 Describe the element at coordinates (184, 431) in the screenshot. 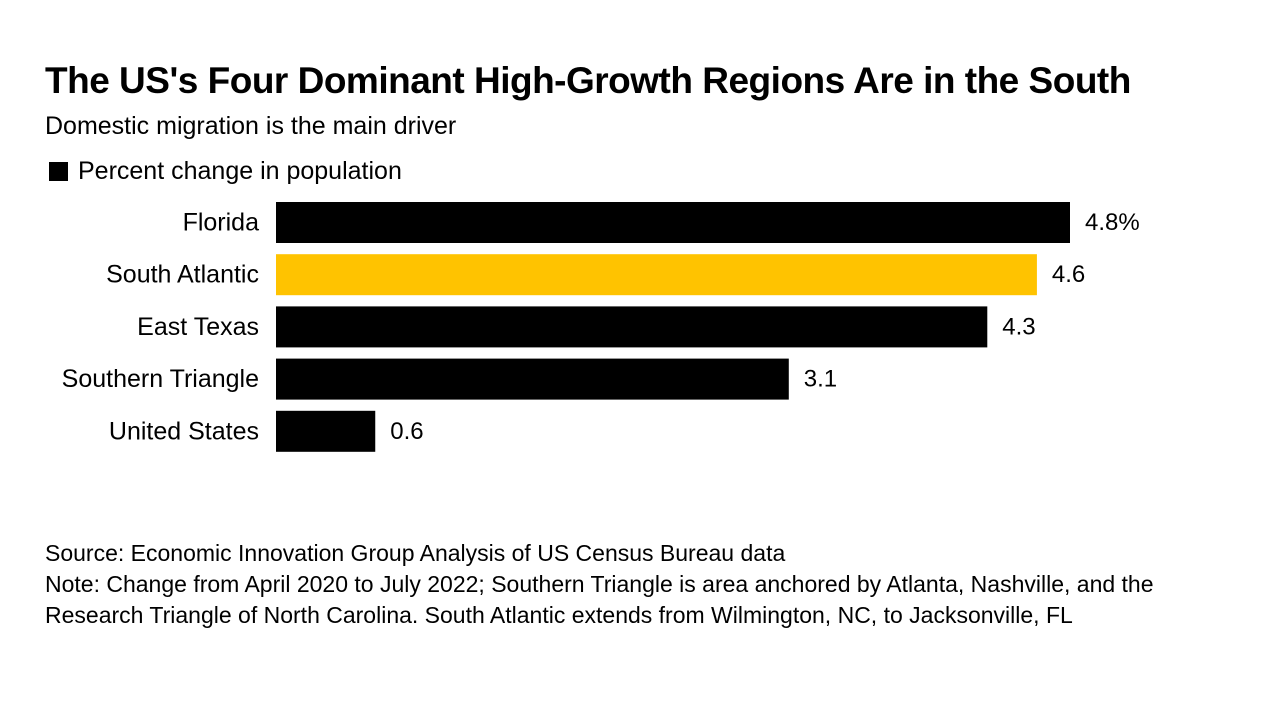

I see `category-label-united-states: United States` at that location.